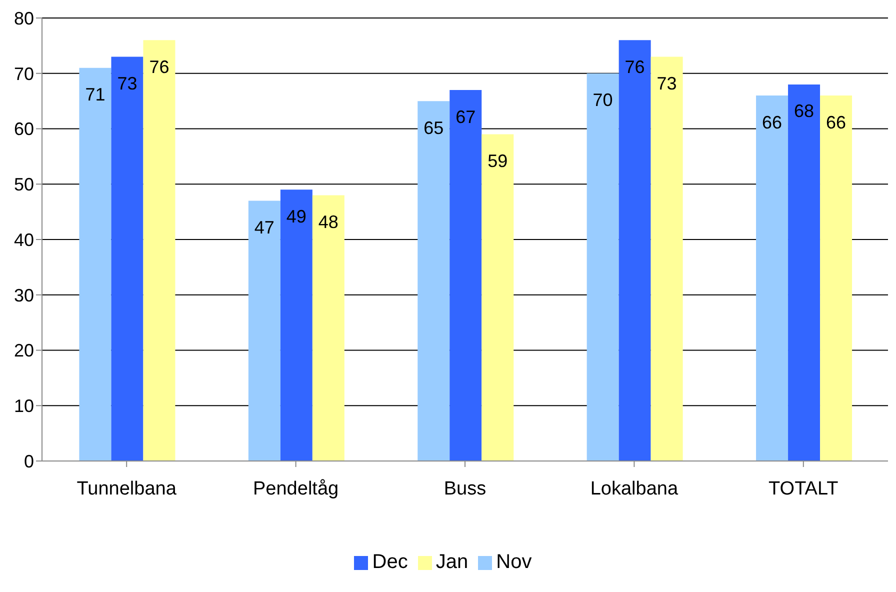 The width and height of the screenshot is (896, 592). Describe the element at coordinates (24, 406) in the screenshot. I see `y-tick-label: 10` at that location.